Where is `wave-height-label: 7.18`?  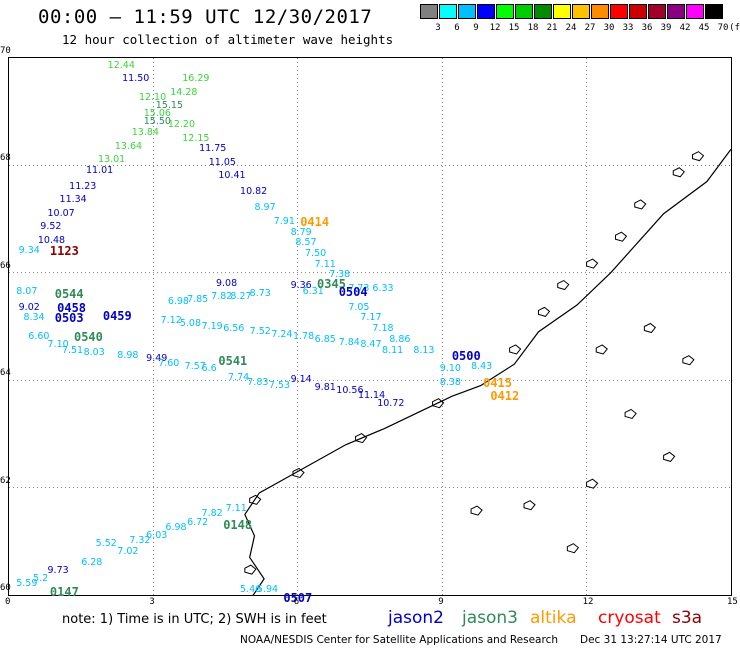
wave-height-label: 7.18 is located at coordinates (383, 329).